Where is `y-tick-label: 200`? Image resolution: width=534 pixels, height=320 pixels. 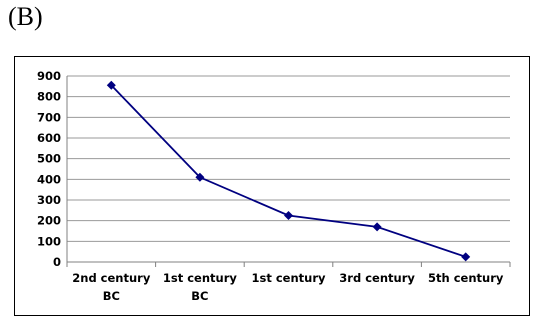 y-tick-label: 200 is located at coordinates (49, 221).